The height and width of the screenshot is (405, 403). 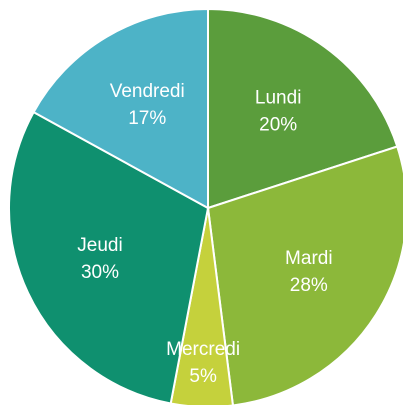 What do you see at coordinates (99, 245) in the screenshot?
I see `slice-label: Jeudi` at bounding box center [99, 245].